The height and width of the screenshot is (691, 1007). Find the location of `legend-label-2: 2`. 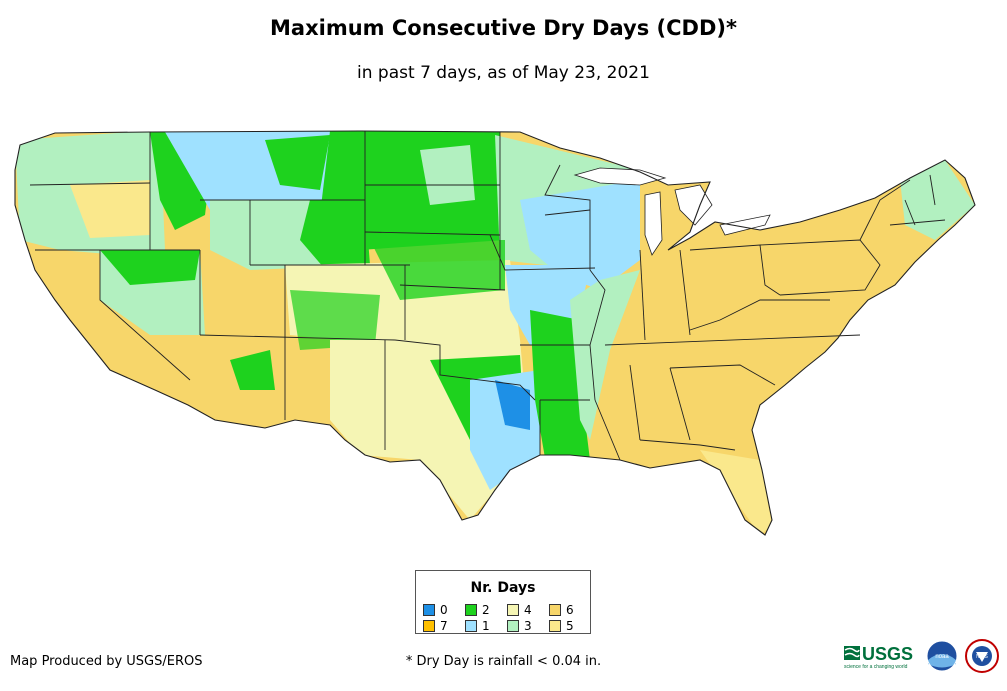

legend-label-2: 2 is located at coordinates (486, 610).